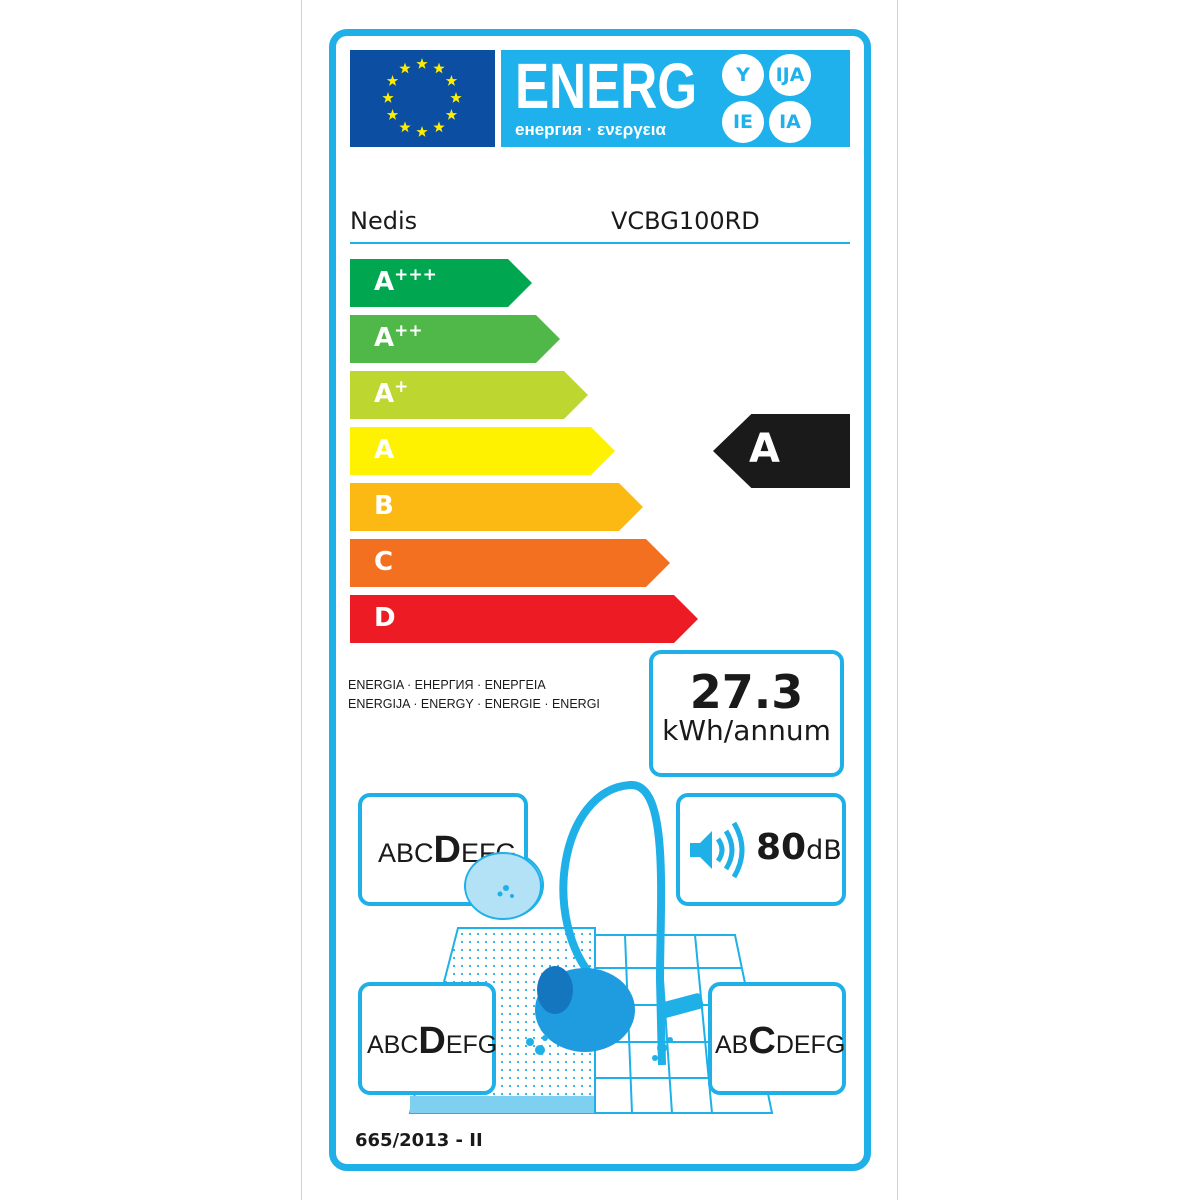 This screenshot has height=1200, width=1200. I want to click on scale-bar-d: D, so click(524, 619).